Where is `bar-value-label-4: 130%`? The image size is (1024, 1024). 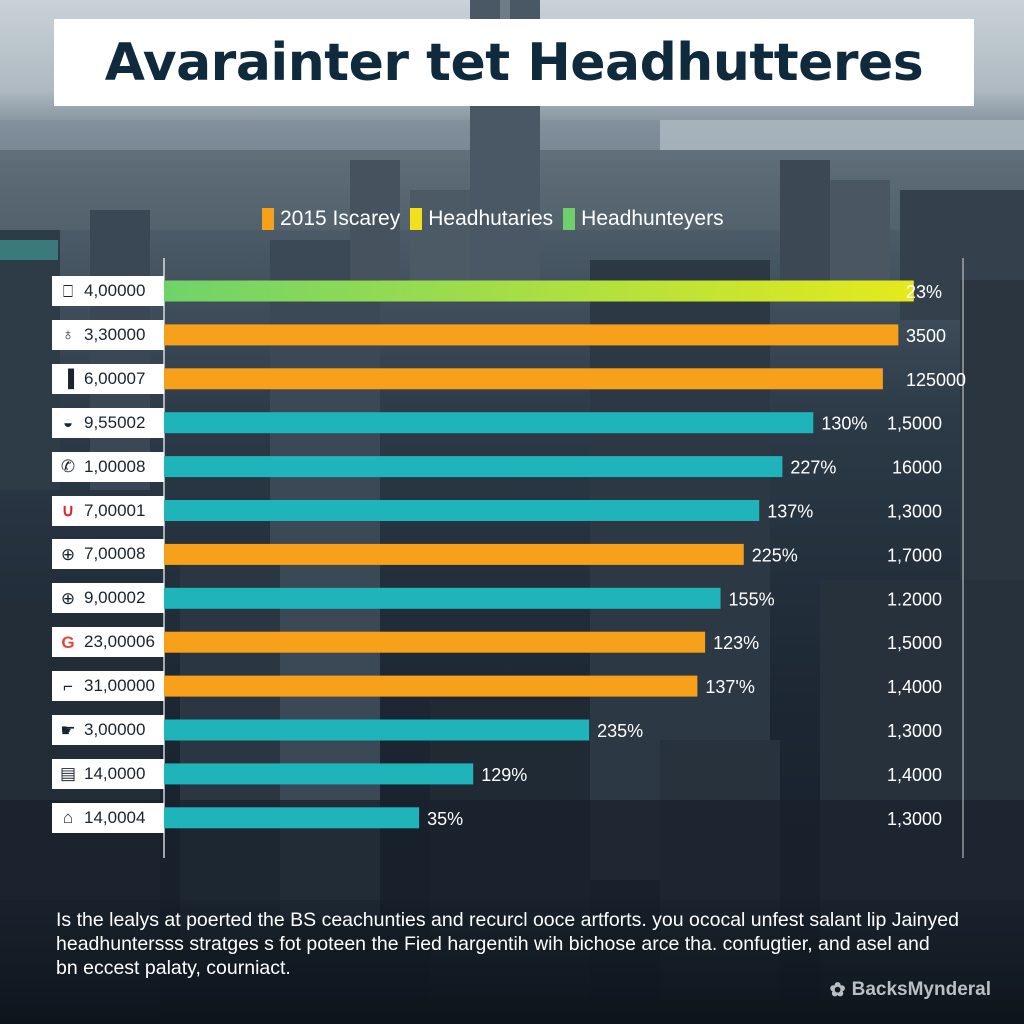
bar-value-label-4: 130% is located at coordinates (844, 424).